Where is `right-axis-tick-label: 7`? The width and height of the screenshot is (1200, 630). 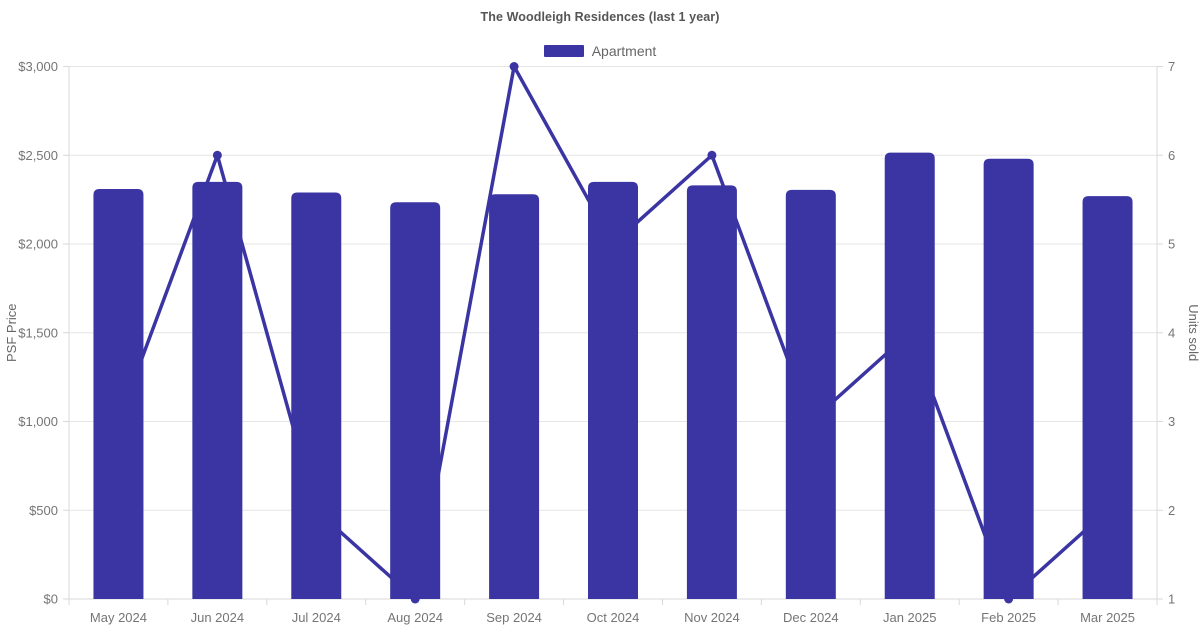
right-axis-tick-label: 7 is located at coordinates (1171, 66).